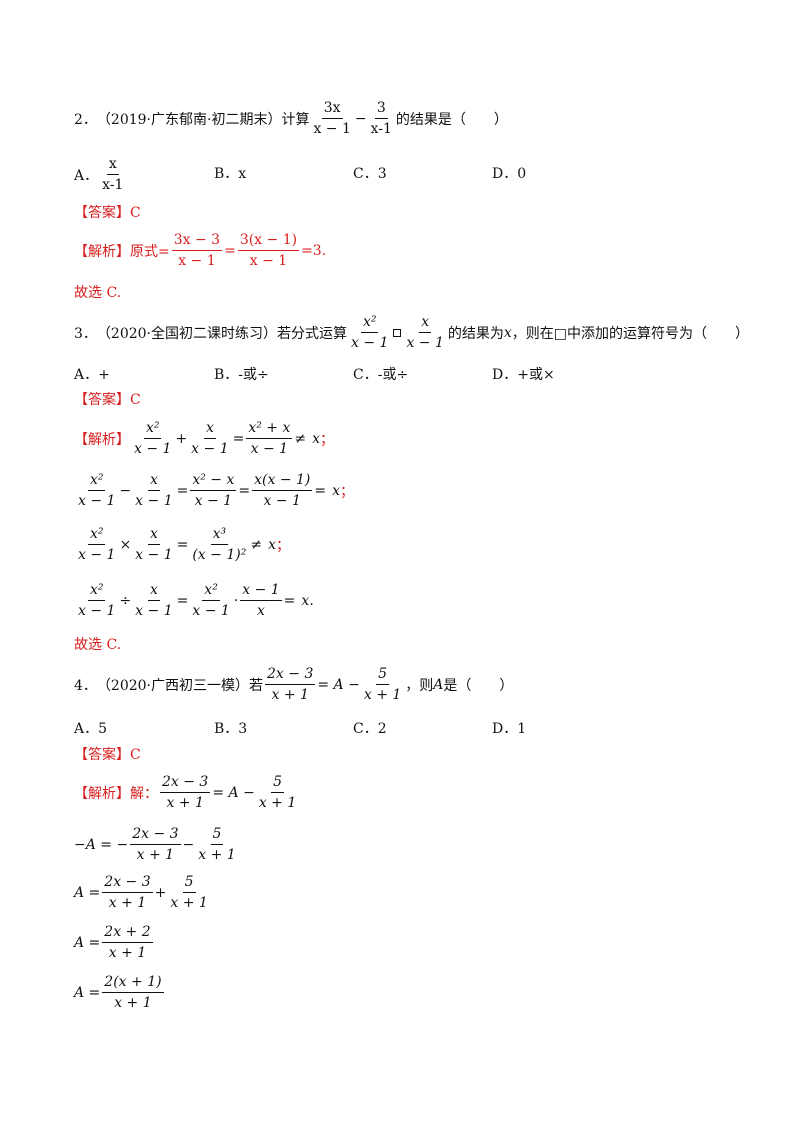 Image resolution: width=800 pixels, height=1132 pixels. I want to click on q3-l3-frac-b: x x − 1, so click(154, 544).